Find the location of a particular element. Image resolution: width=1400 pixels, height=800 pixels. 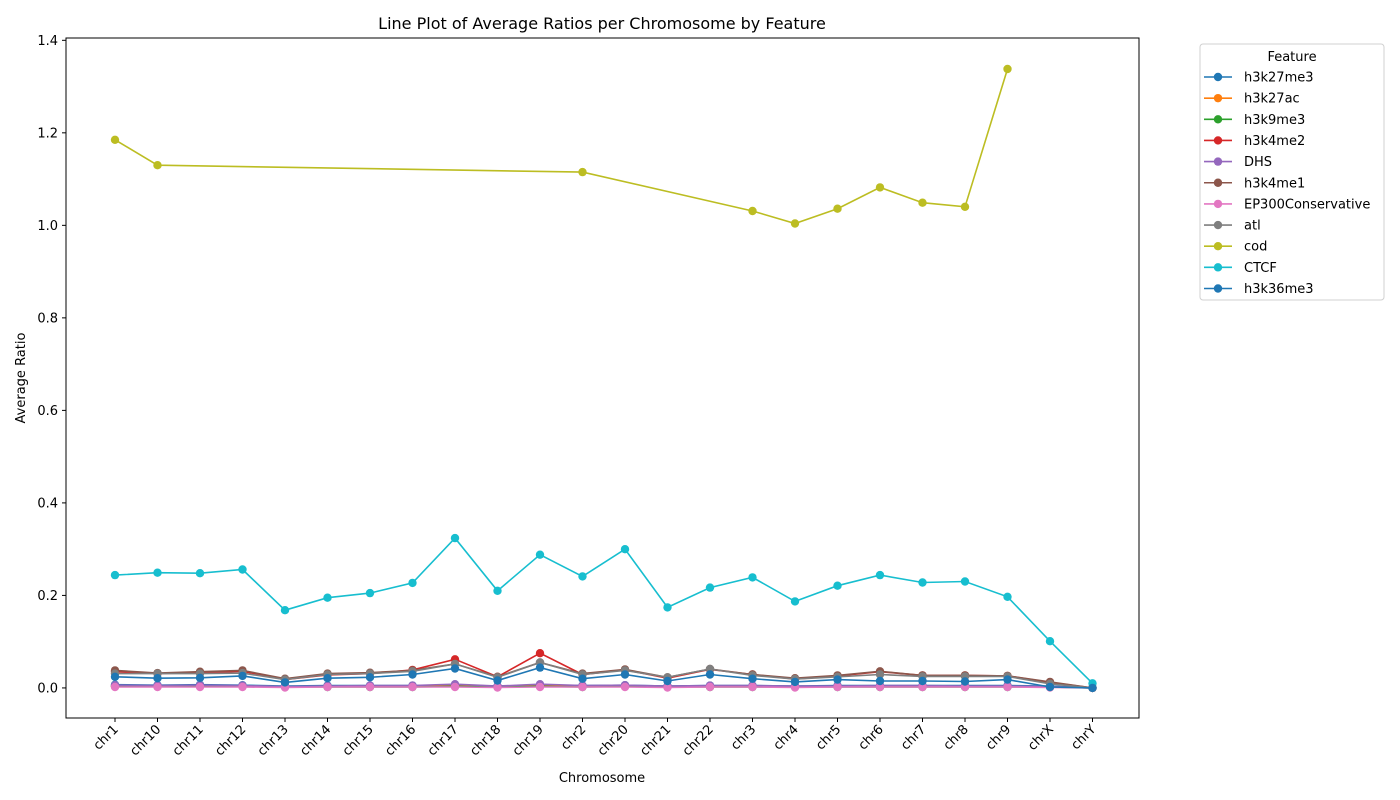

x-tick-label: chr4 is located at coordinates (786, 737).